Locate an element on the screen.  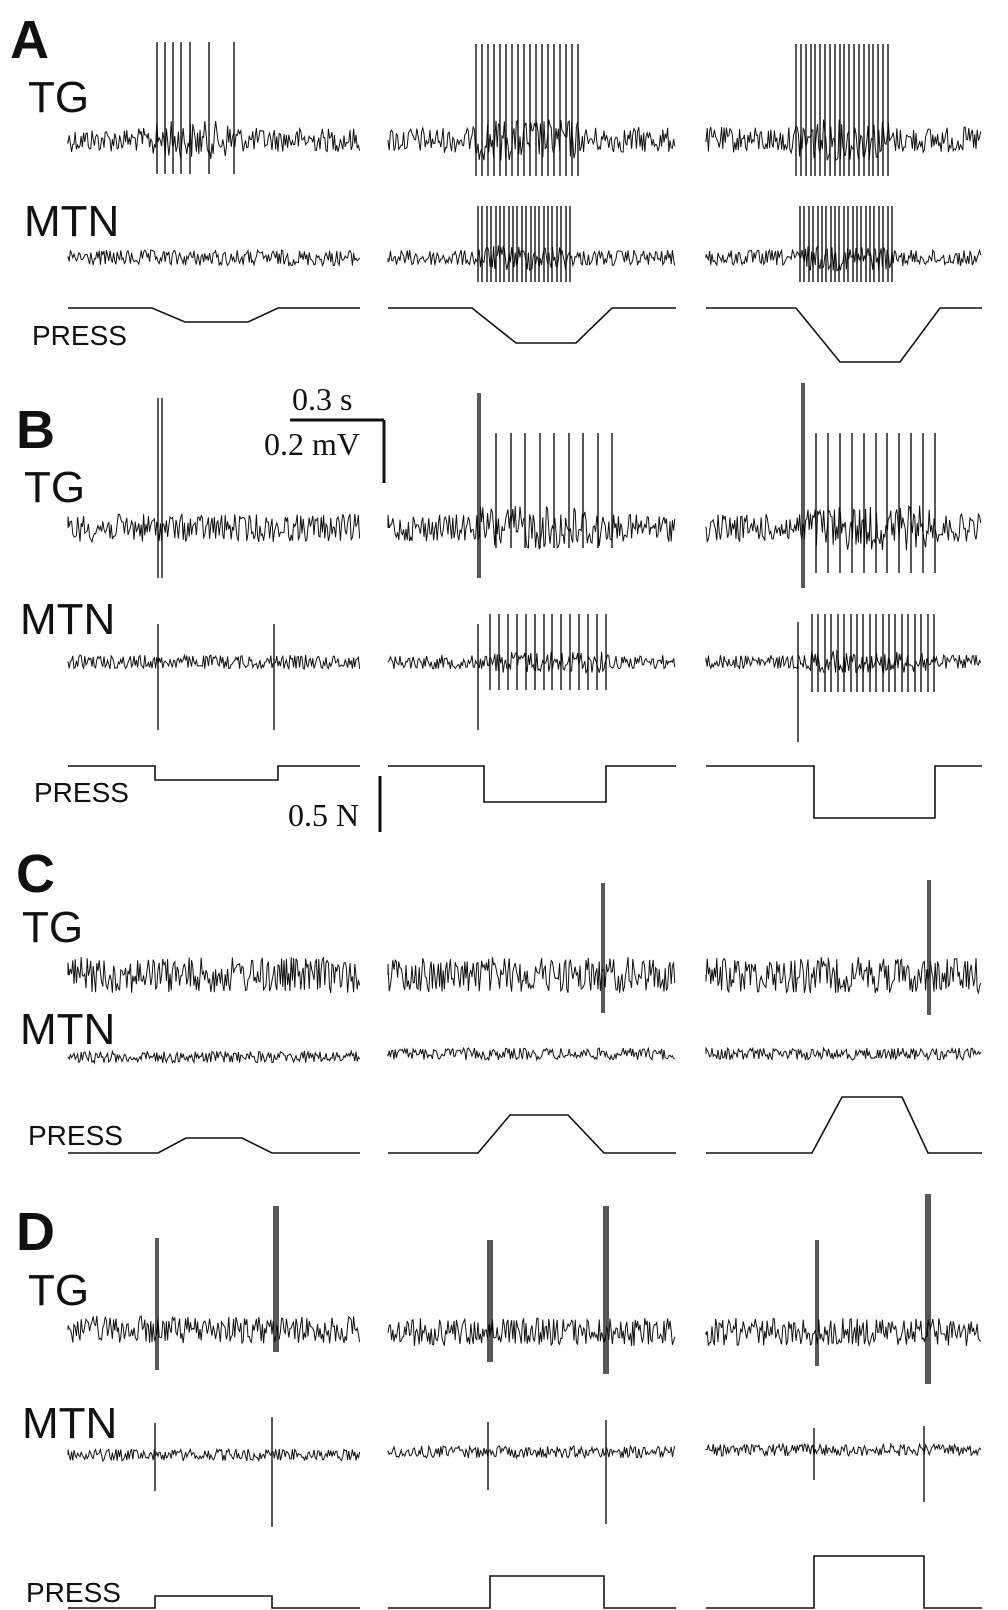
trace-b3-tg is located at coordinates (843, 527).